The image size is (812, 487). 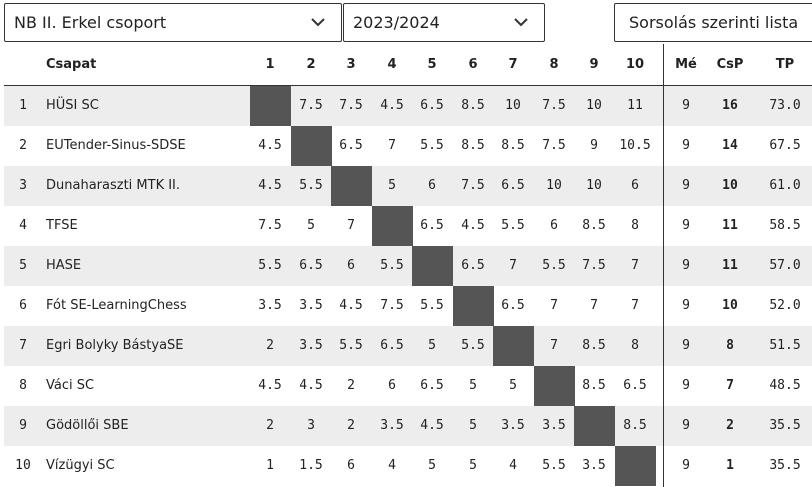 I want to click on match-points-cell: 2, so click(x=730, y=425).